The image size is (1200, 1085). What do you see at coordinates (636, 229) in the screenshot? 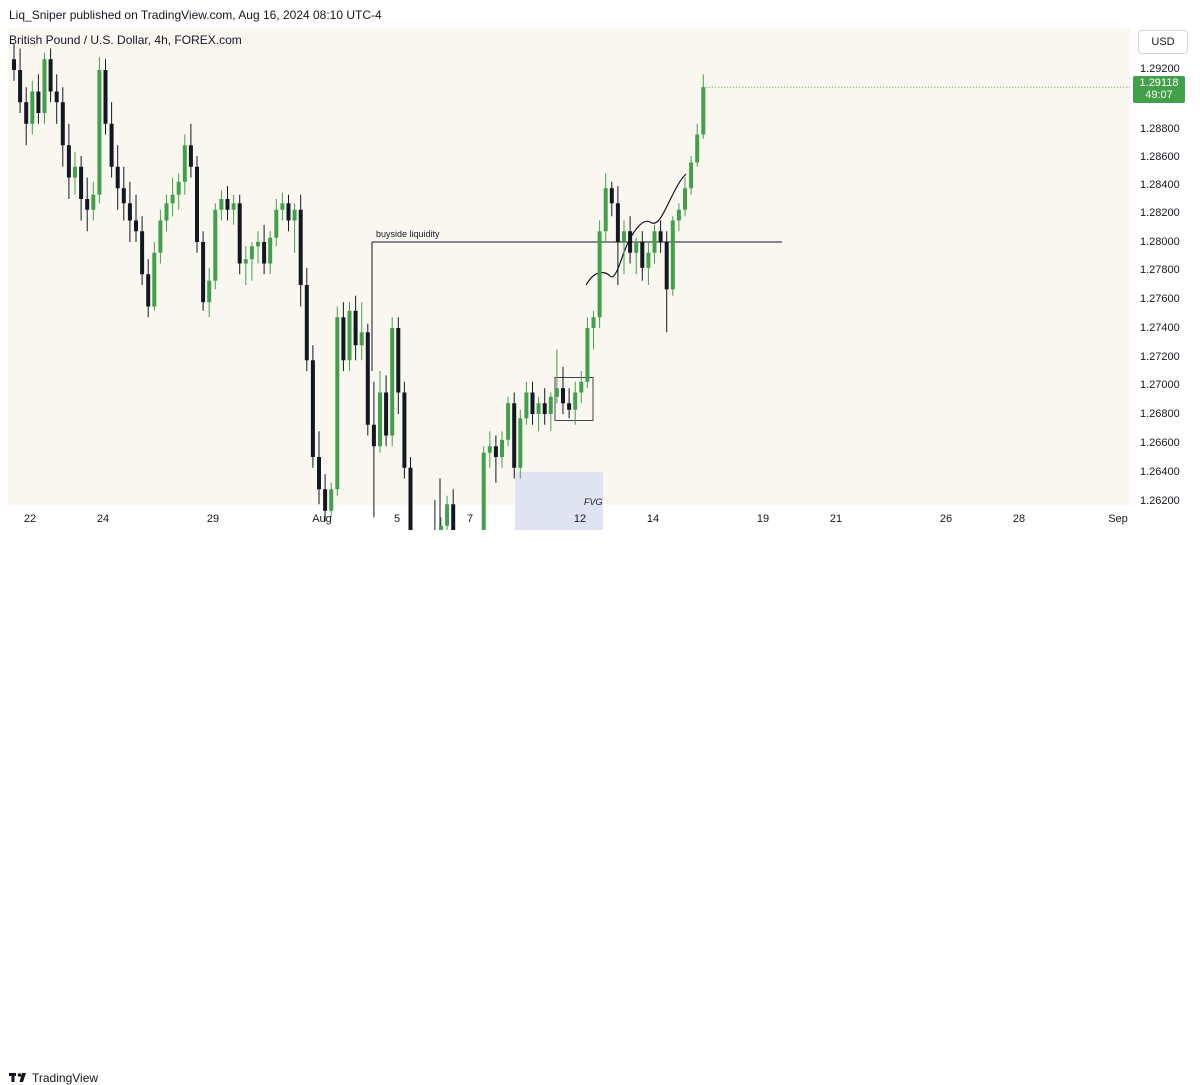
I see `projection-path` at bounding box center [636, 229].